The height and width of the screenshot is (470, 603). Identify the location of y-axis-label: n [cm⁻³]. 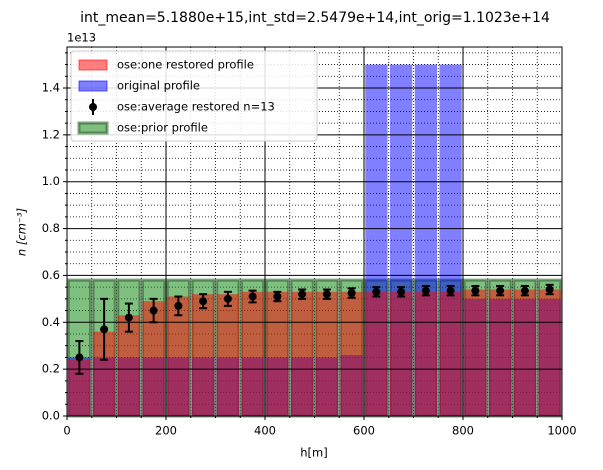
(22, 232).